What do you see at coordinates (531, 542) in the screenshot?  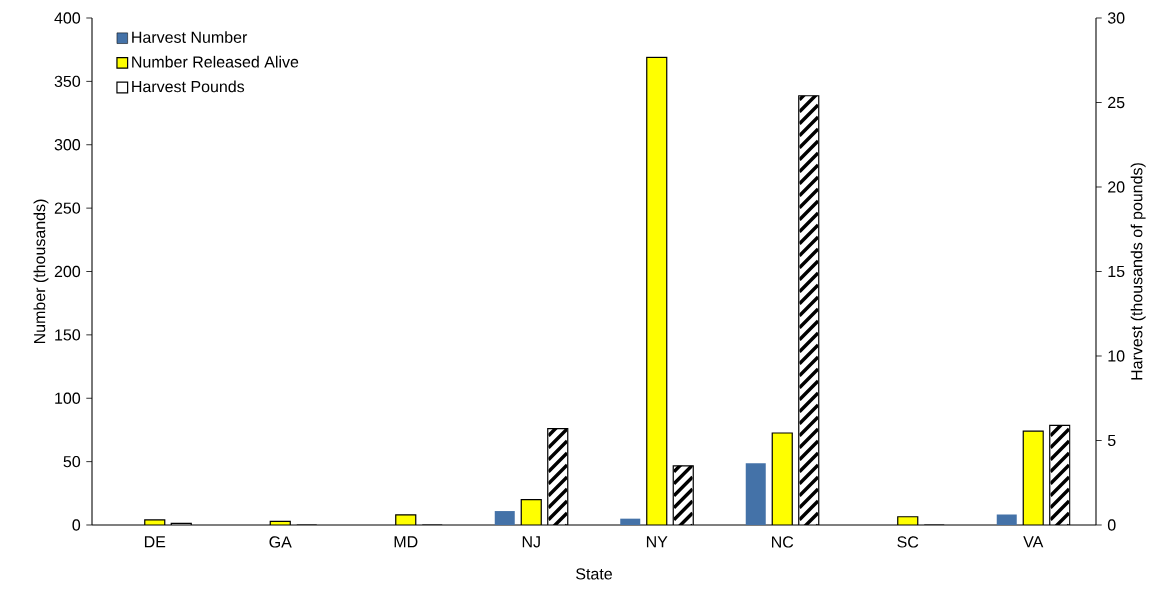 I see `x-tick-label: NJ` at bounding box center [531, 542].